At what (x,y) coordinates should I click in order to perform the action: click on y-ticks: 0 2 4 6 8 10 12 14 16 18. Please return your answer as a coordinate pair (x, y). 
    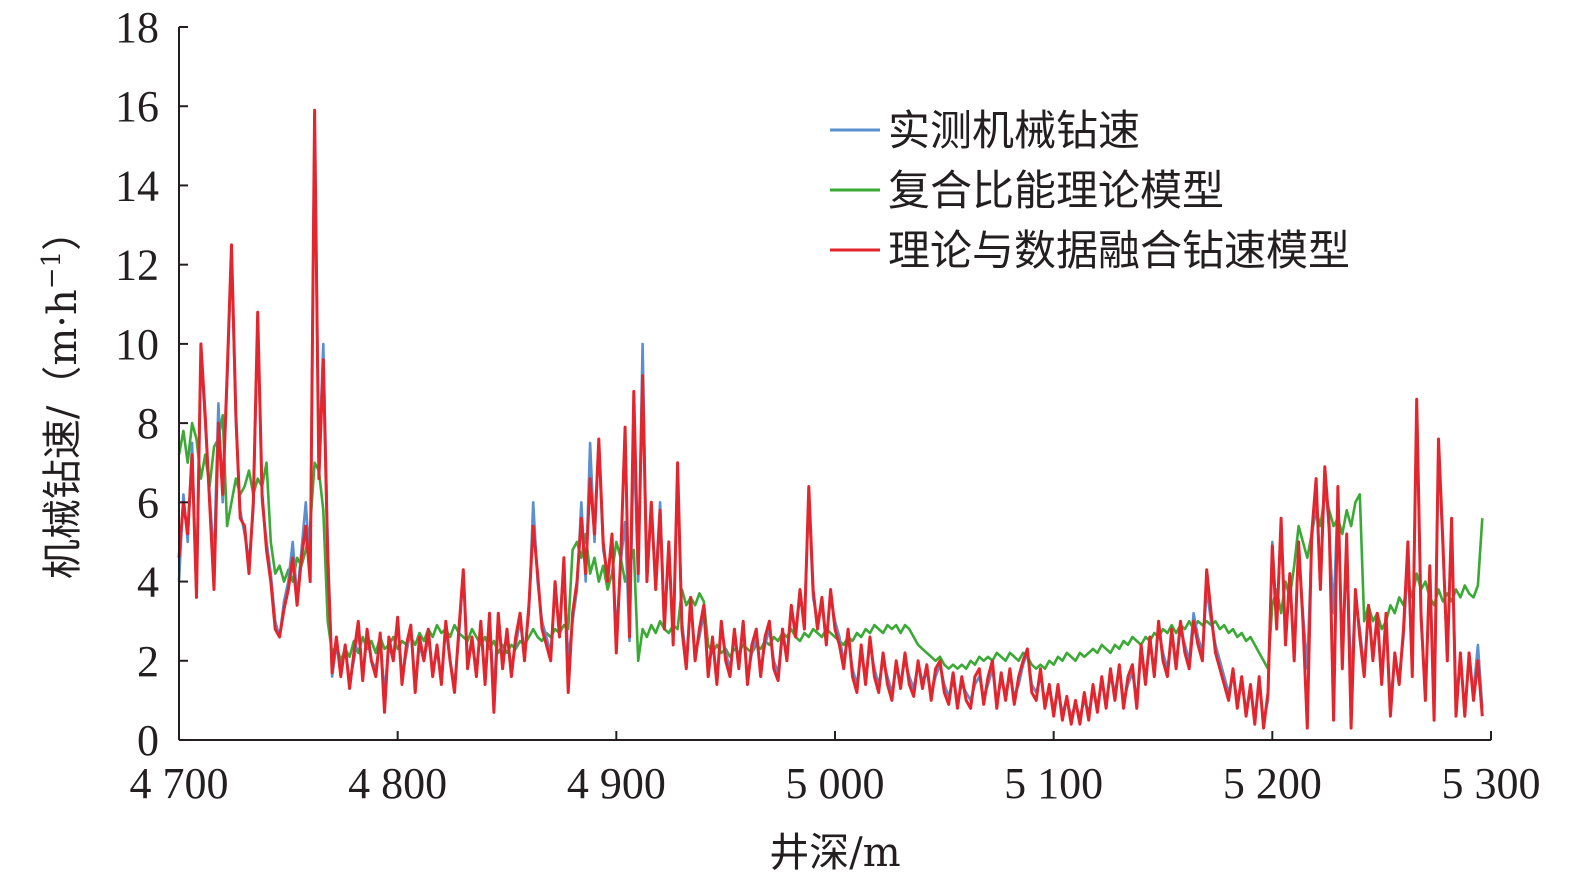
    Looking at the image, I should click on (151, 384).